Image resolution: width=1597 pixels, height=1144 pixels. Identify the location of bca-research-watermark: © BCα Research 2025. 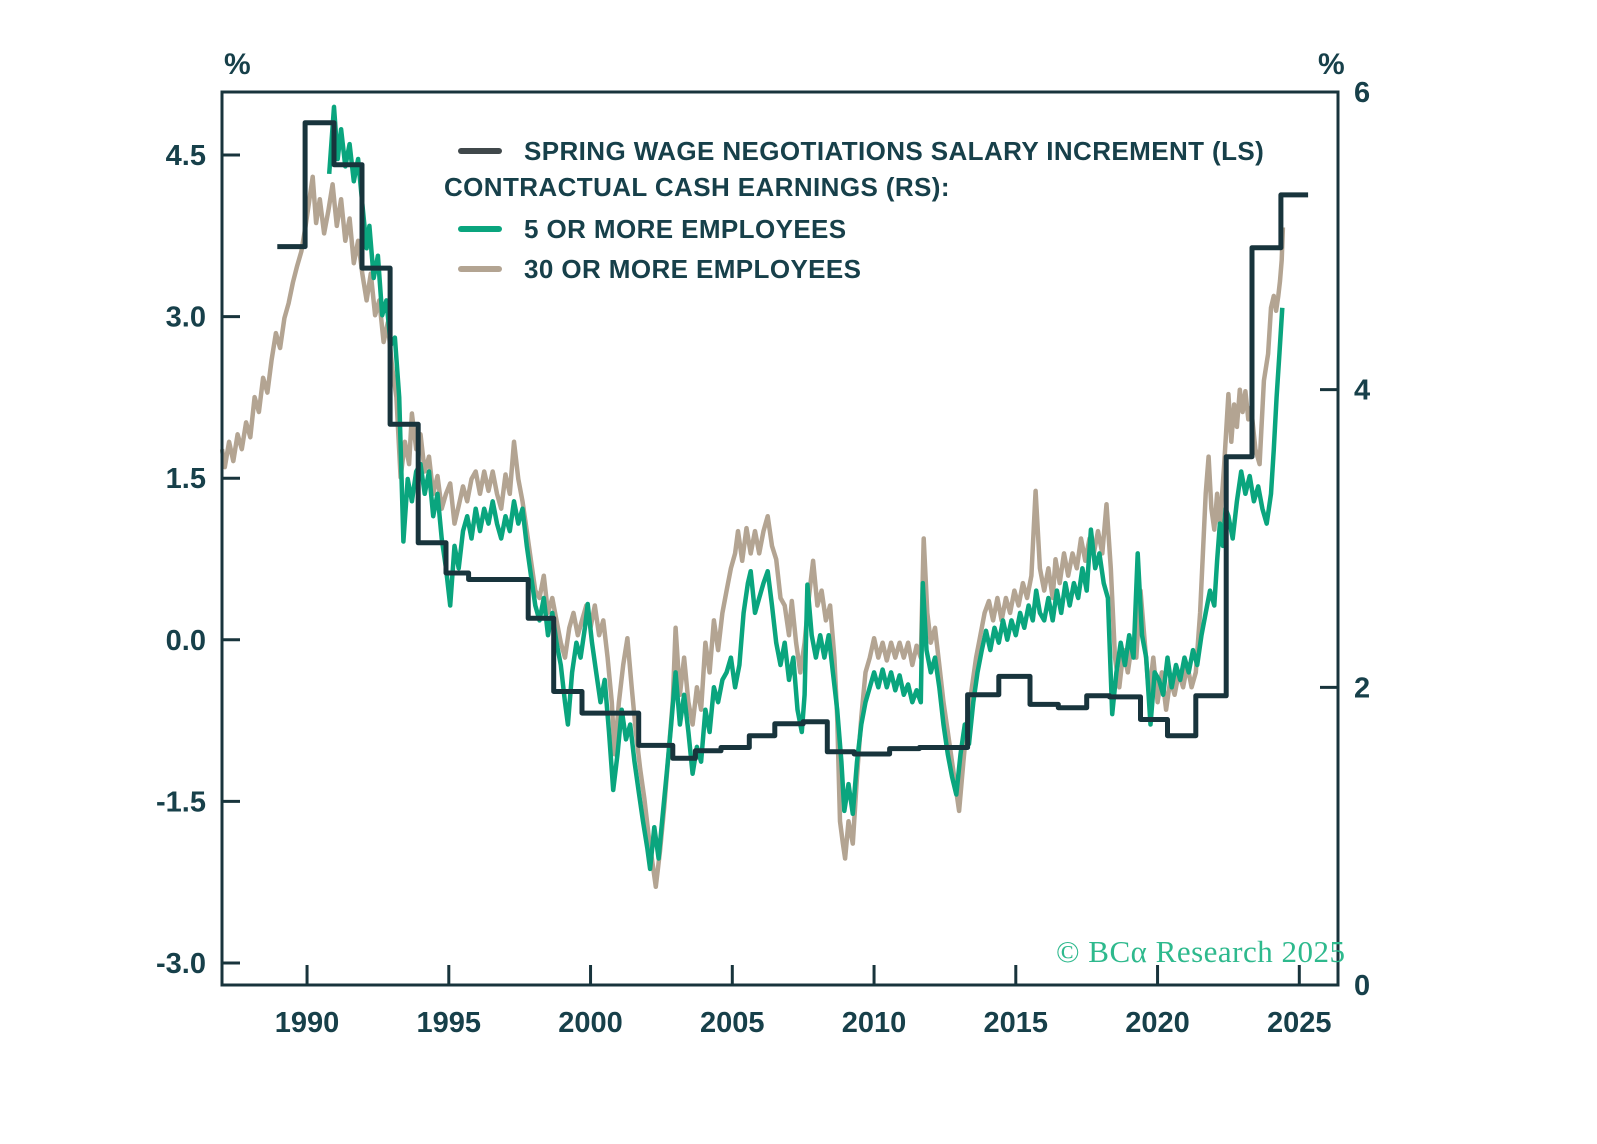
(1201, 951).